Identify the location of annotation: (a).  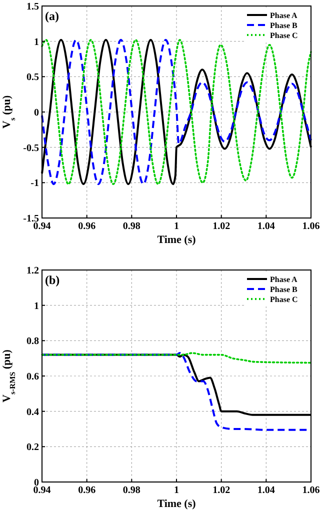
(52, 16).